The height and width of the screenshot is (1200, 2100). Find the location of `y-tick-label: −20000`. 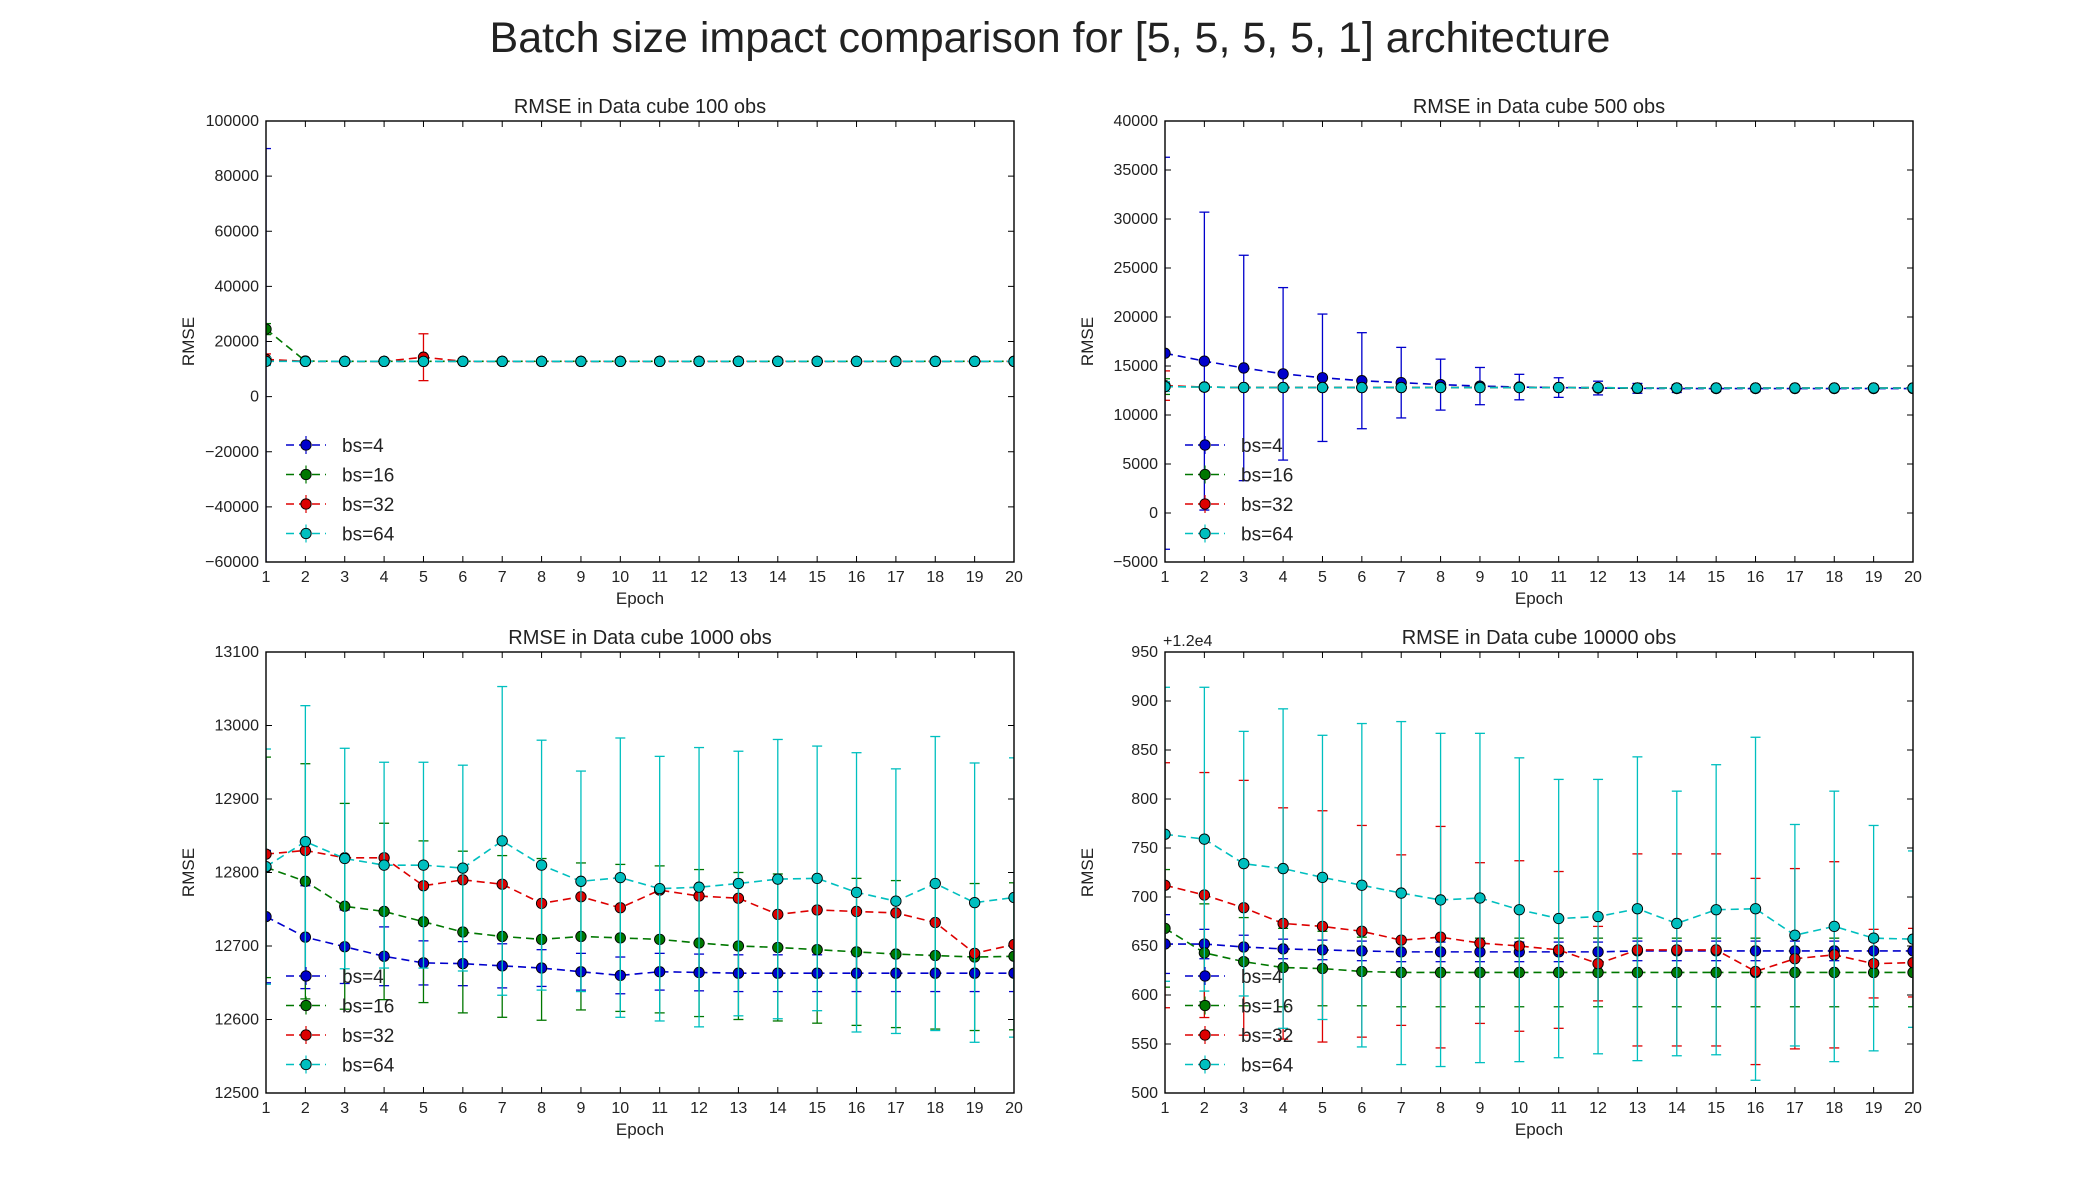

y-tick-label: −20000 is located at coordinates (232, 452).